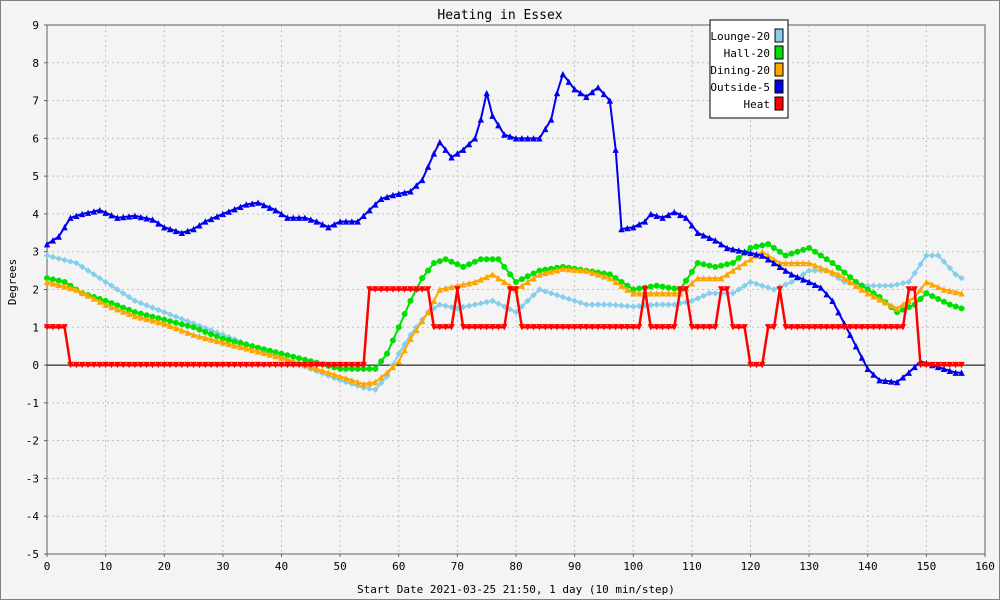 This screenshot has width=1000, height=600. Describe the element at coordinates (222, 566) in the screenshot. I see `x-tick-label: 30` at that location.